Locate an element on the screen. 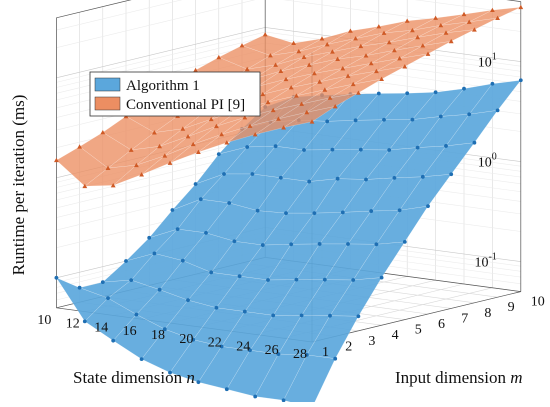 This screenshot has width=550, height=407. x-tick-label: 10 is located at coordinates (44, 320).